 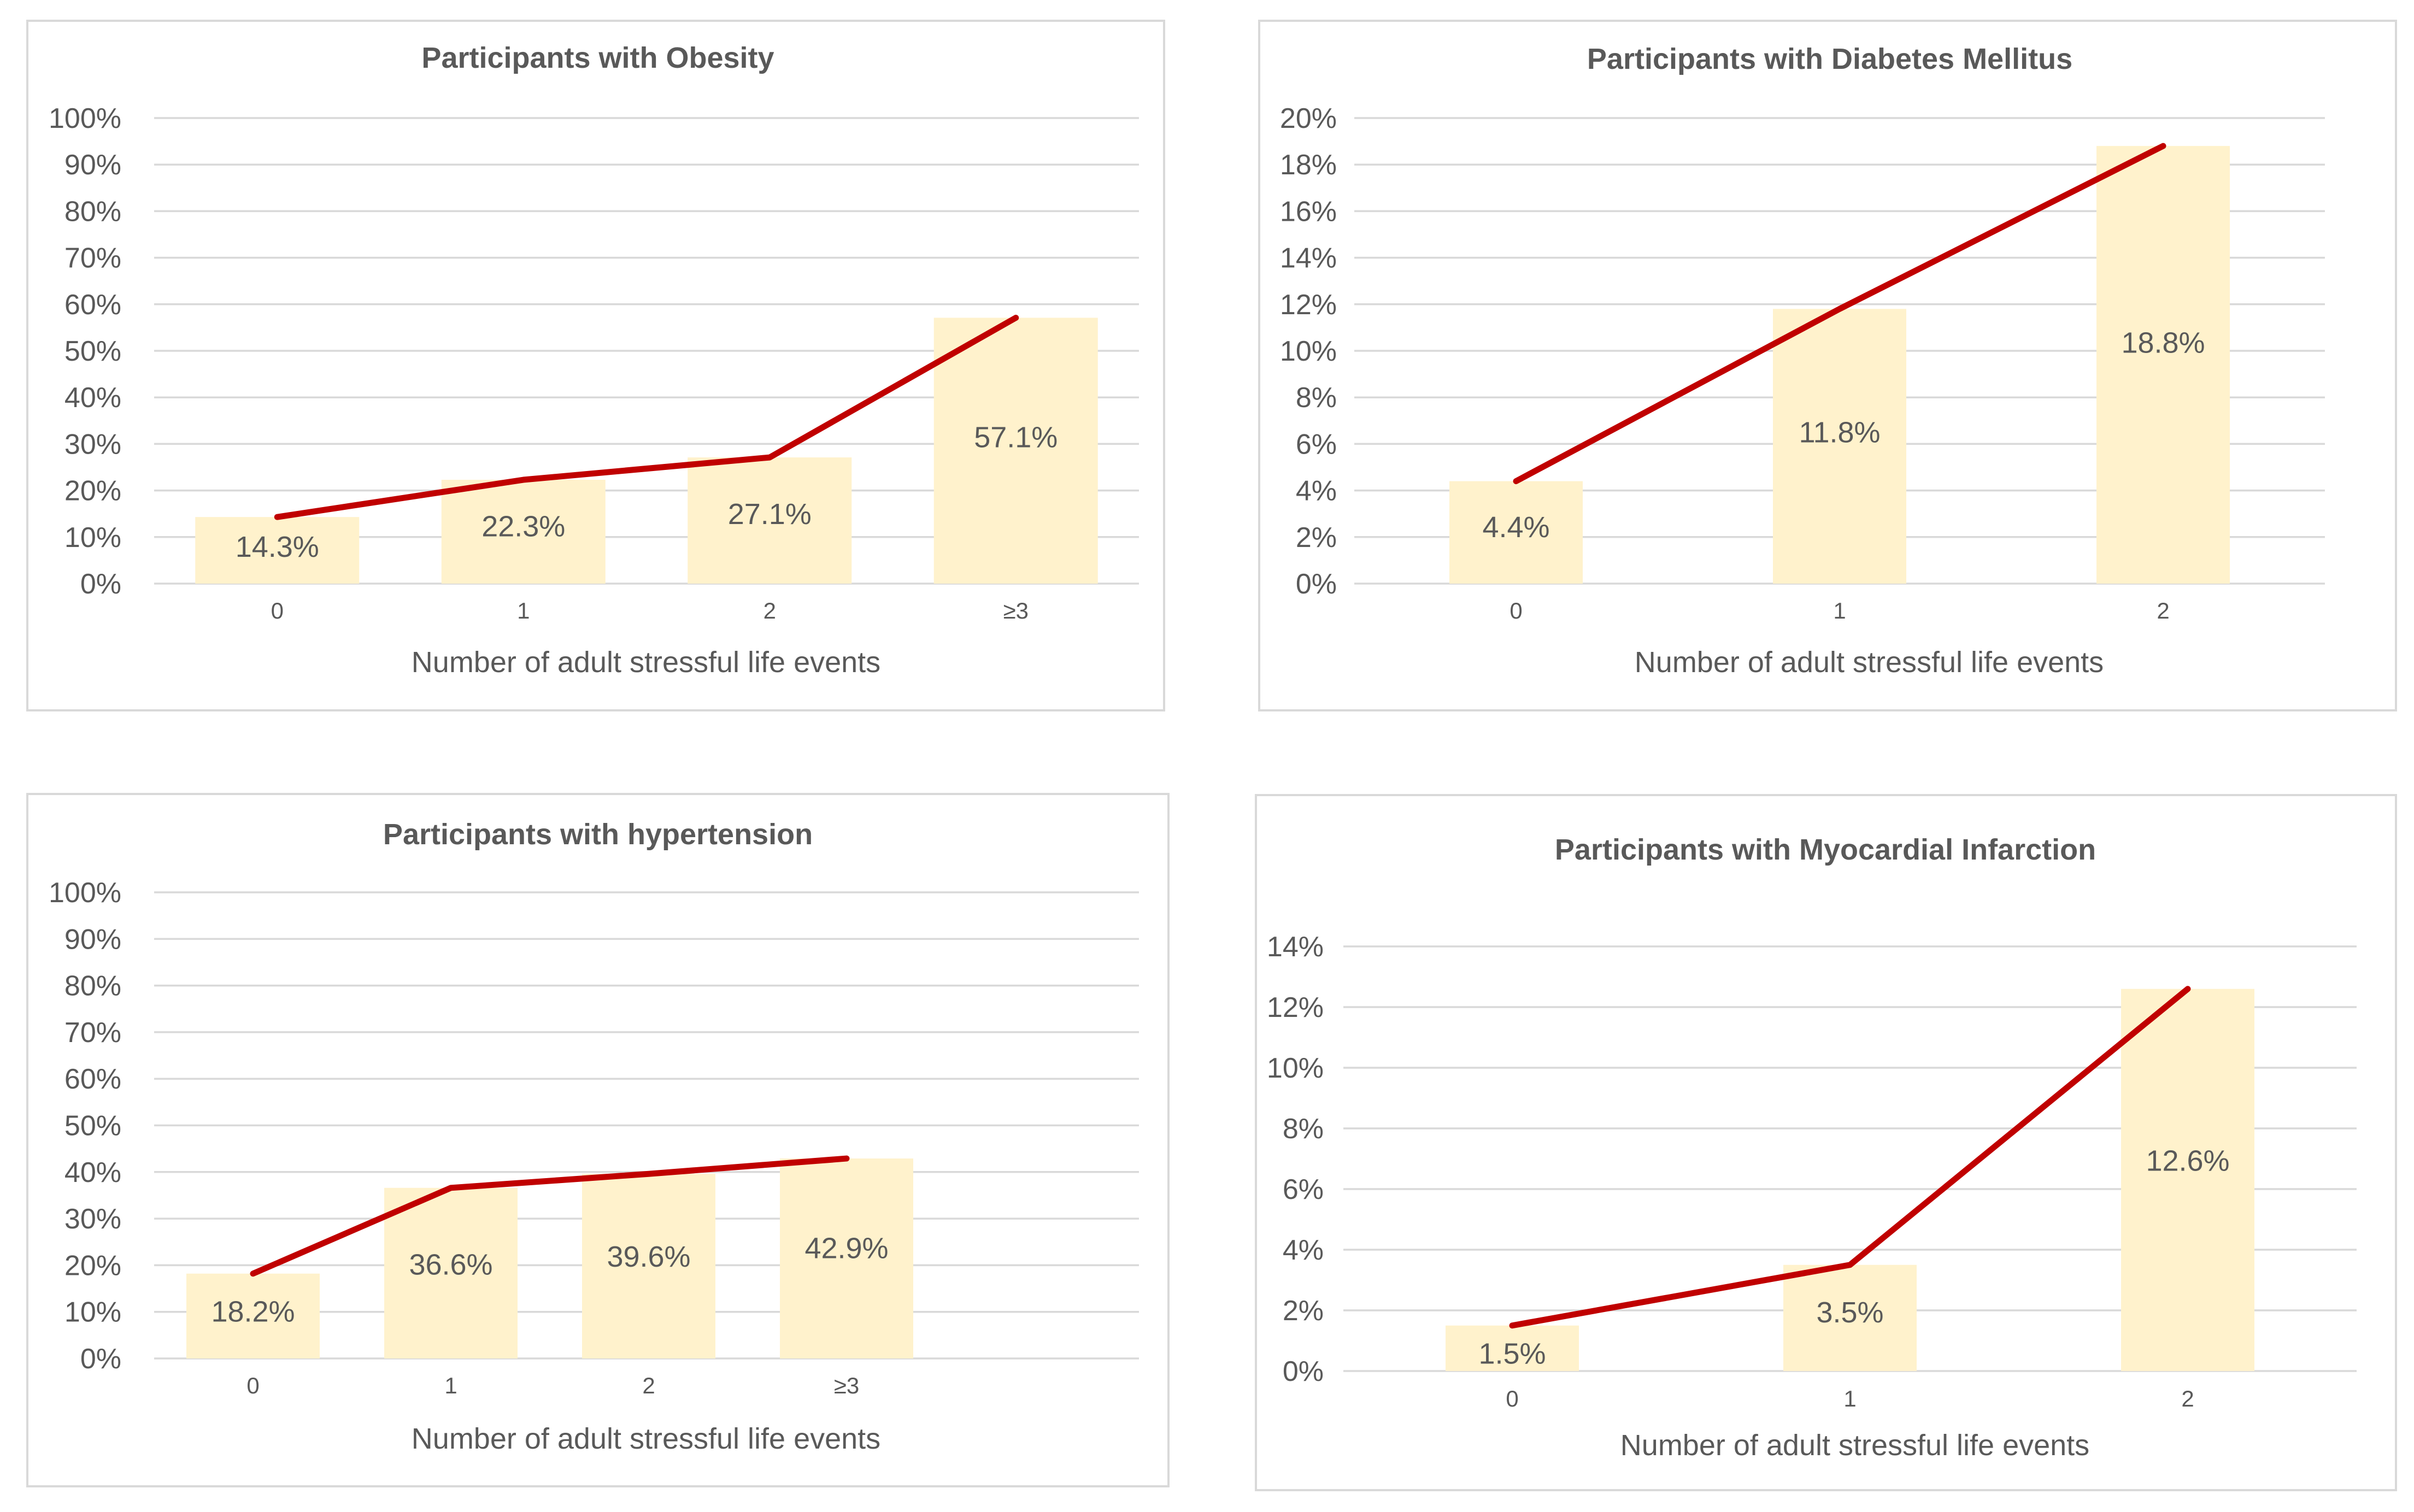 I want to click on y-tick-label: 70%, so click(x=92, y=1033).